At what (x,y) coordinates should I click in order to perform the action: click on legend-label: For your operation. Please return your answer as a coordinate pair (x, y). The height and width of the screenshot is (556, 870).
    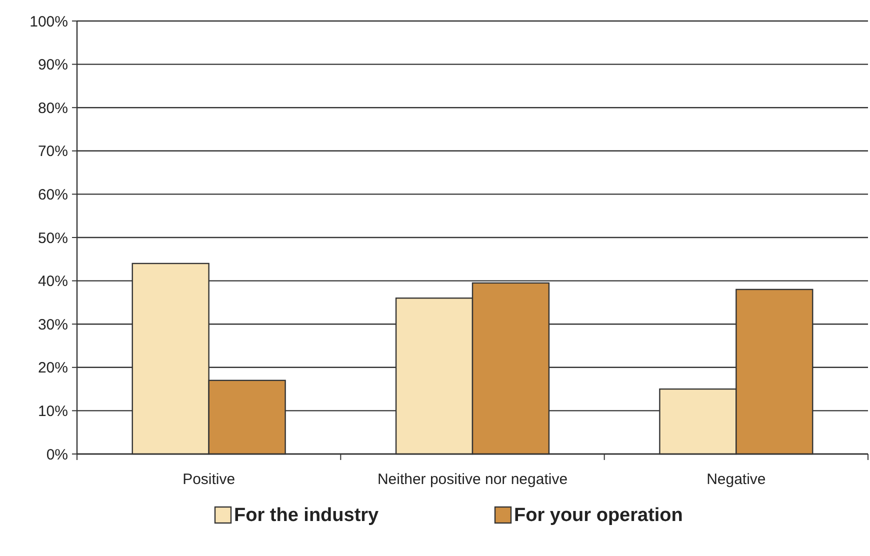
    Looking at the image, I should click on (598, 515).